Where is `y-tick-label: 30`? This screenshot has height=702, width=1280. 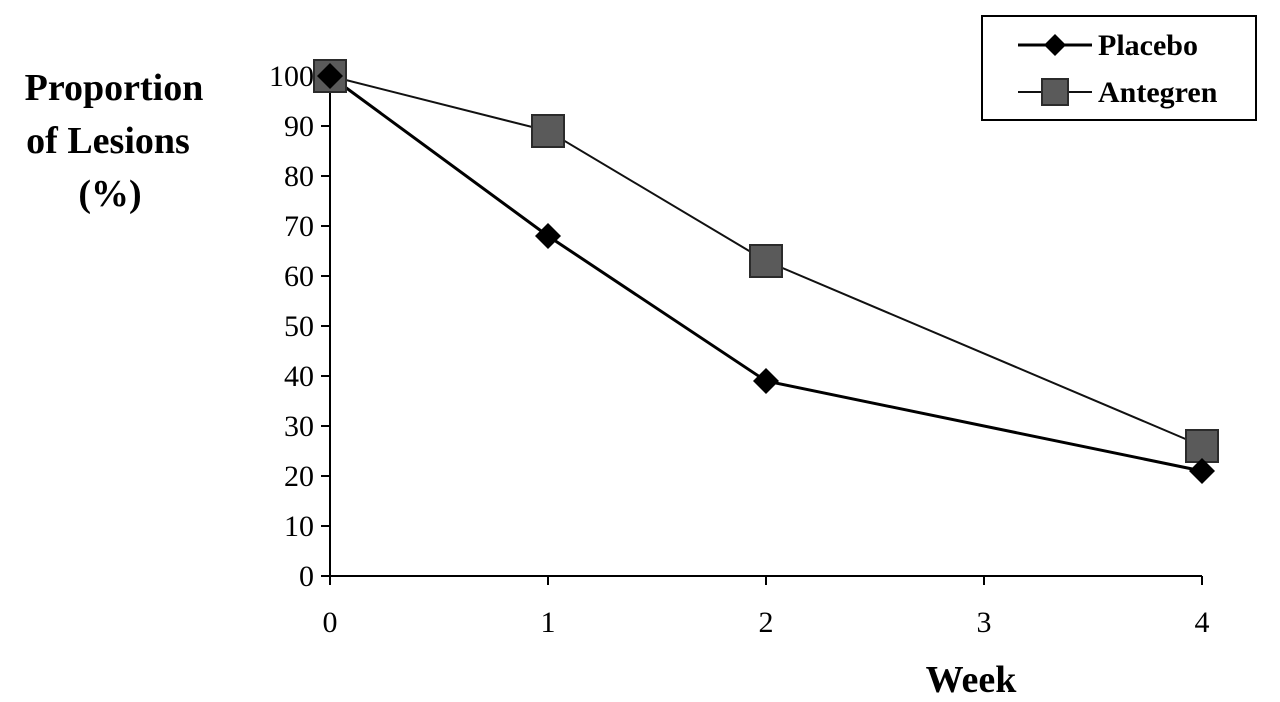 y-tick-label: 30 is located at coordinates (299, 426).